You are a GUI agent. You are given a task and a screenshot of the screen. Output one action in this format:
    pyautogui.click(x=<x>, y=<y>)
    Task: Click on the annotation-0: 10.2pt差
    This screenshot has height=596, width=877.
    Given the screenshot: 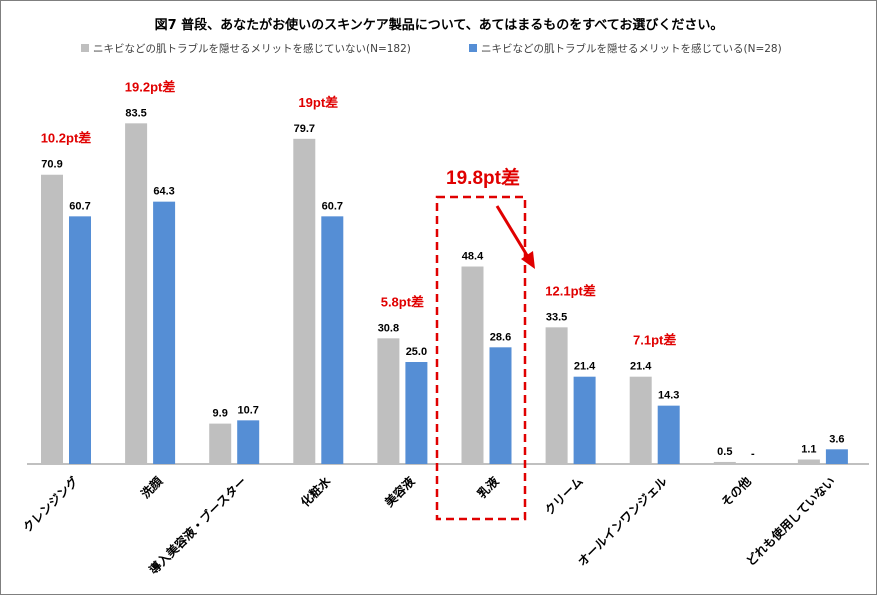 What is the action you would take?
    pyautogui.click(x=66, y=138)
    